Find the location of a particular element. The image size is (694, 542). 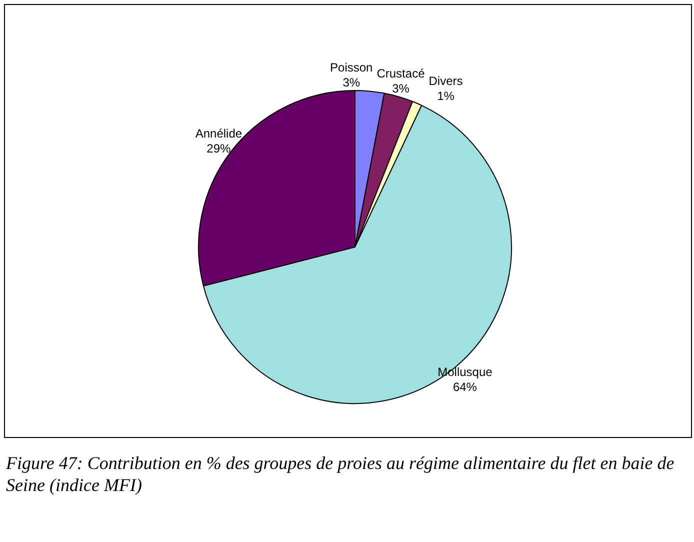

data-label: 29% is located at coordinates (219, 149).